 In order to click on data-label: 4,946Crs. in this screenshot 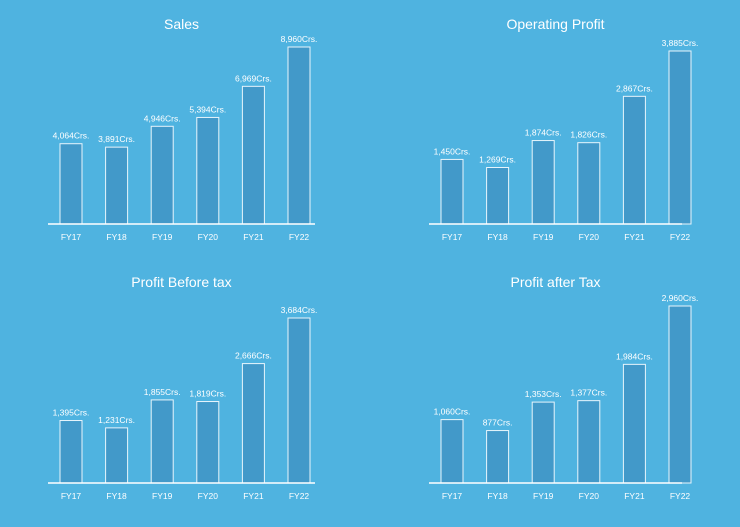, I will do `click(162, 118)`.